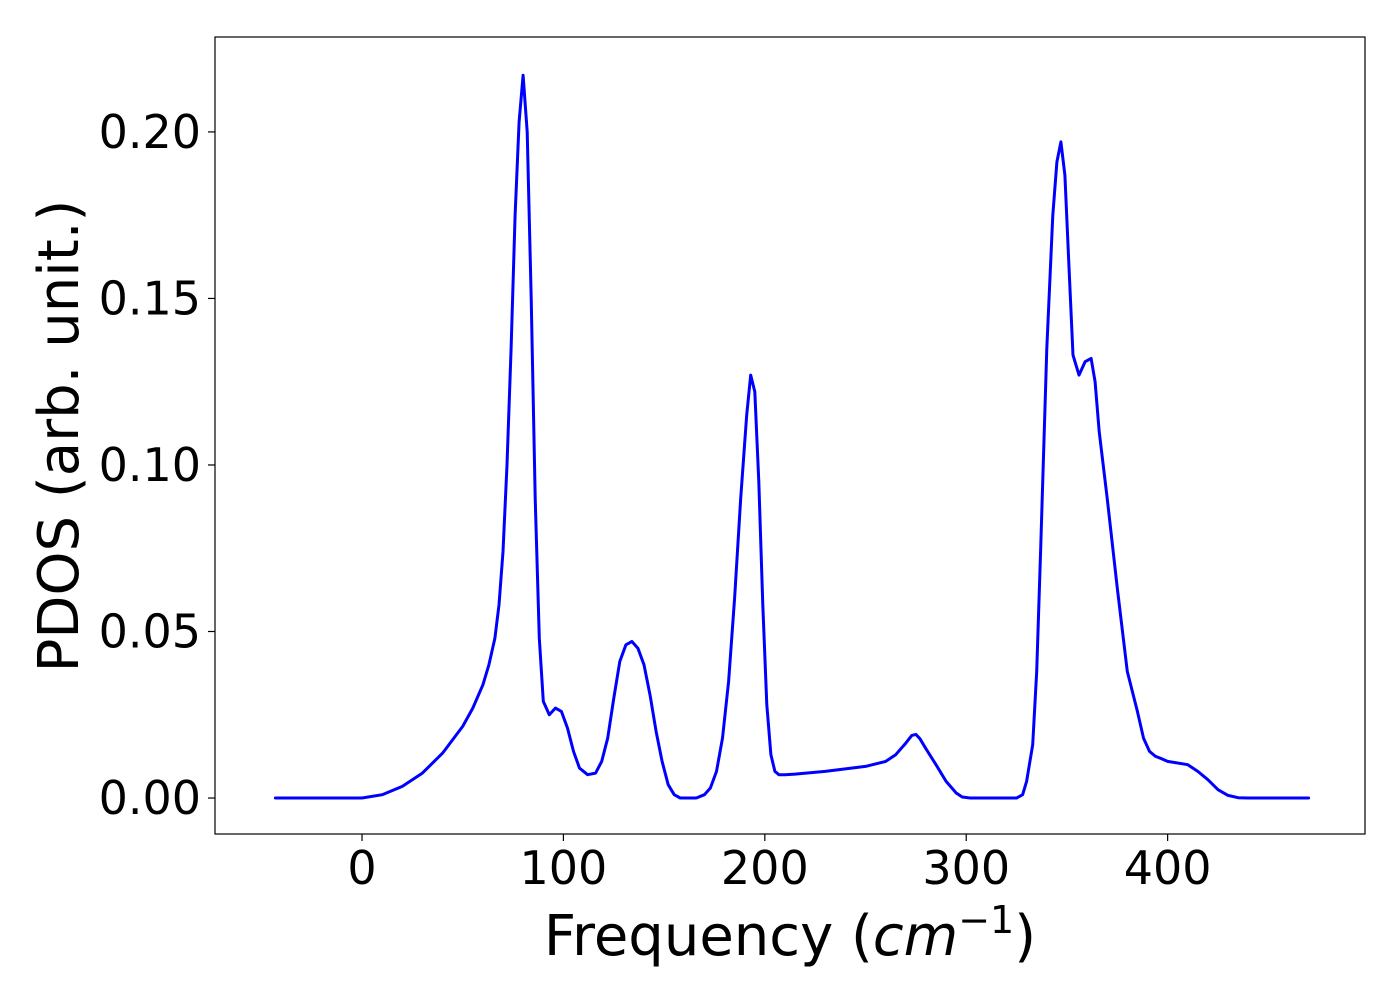 Image resolution: width=1400 pixels, height=1000 pixels. What do you see at coordinates (966, 868) in the screenshot?
I see `x-tick-label: 300` at bounding box center [966, 868].